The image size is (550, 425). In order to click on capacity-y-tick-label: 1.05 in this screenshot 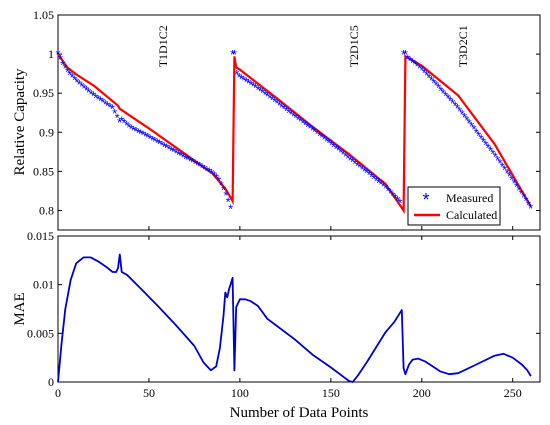, I will do `click(43, 15)`.